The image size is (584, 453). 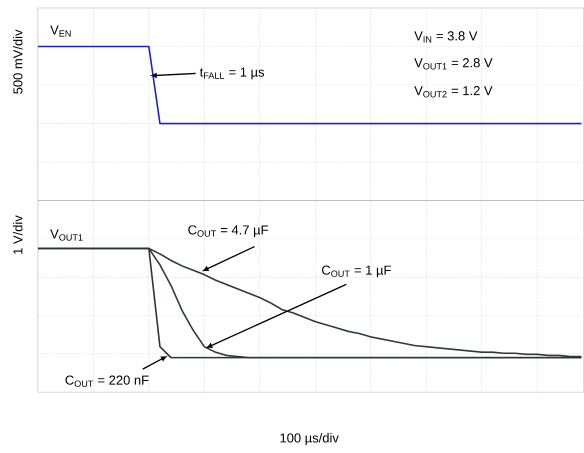 I want to click on annotation: V$_{OUT2}$ = 1.2 V, so click(x=453, y=92).